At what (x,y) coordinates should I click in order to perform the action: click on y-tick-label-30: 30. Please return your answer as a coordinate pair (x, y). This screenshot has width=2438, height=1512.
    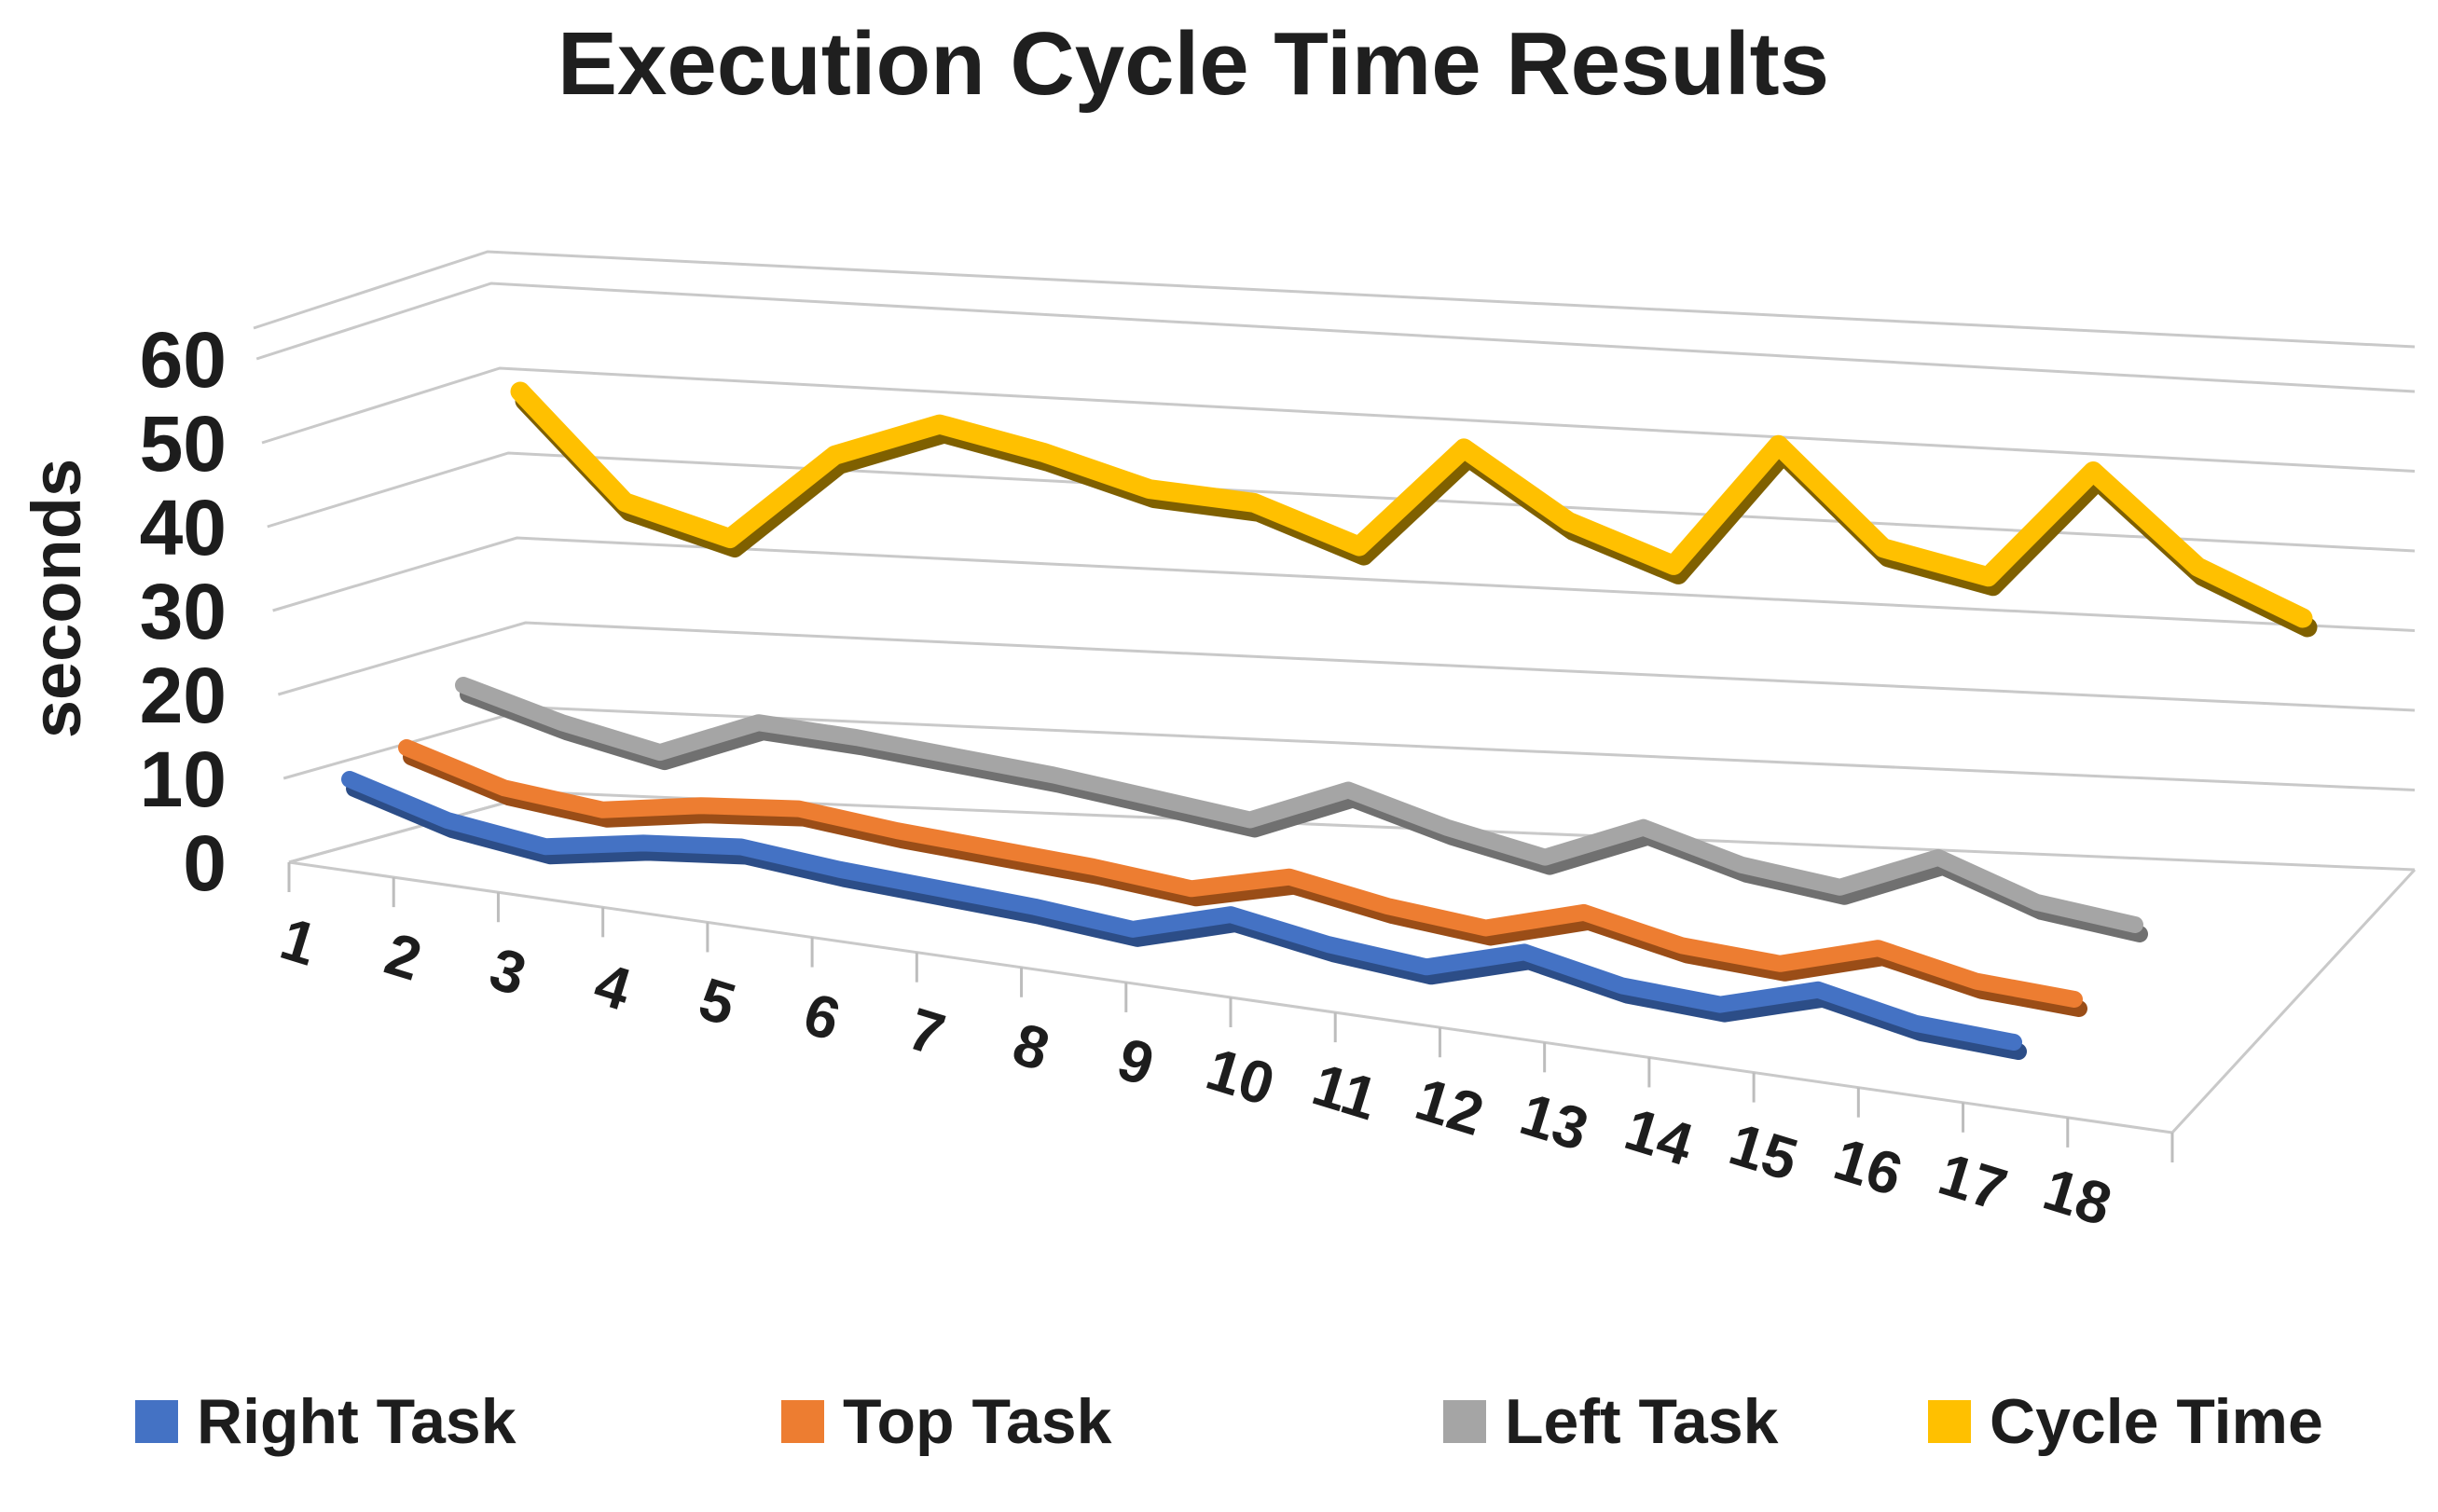
    Looking at the image, I should click on (183, 612).